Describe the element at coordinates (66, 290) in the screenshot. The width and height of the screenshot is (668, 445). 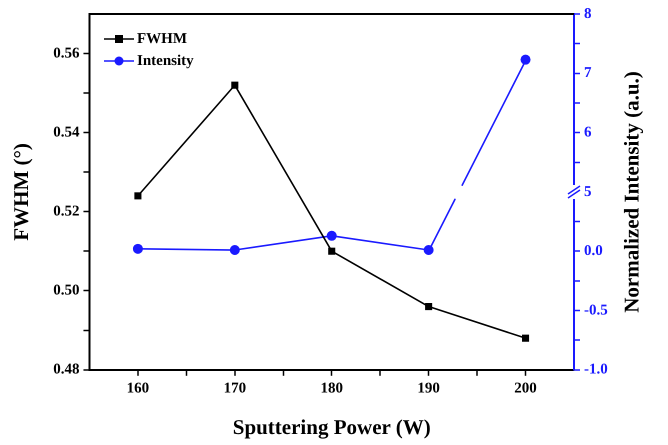
I see `y-tick-label: 0.50` at that location.